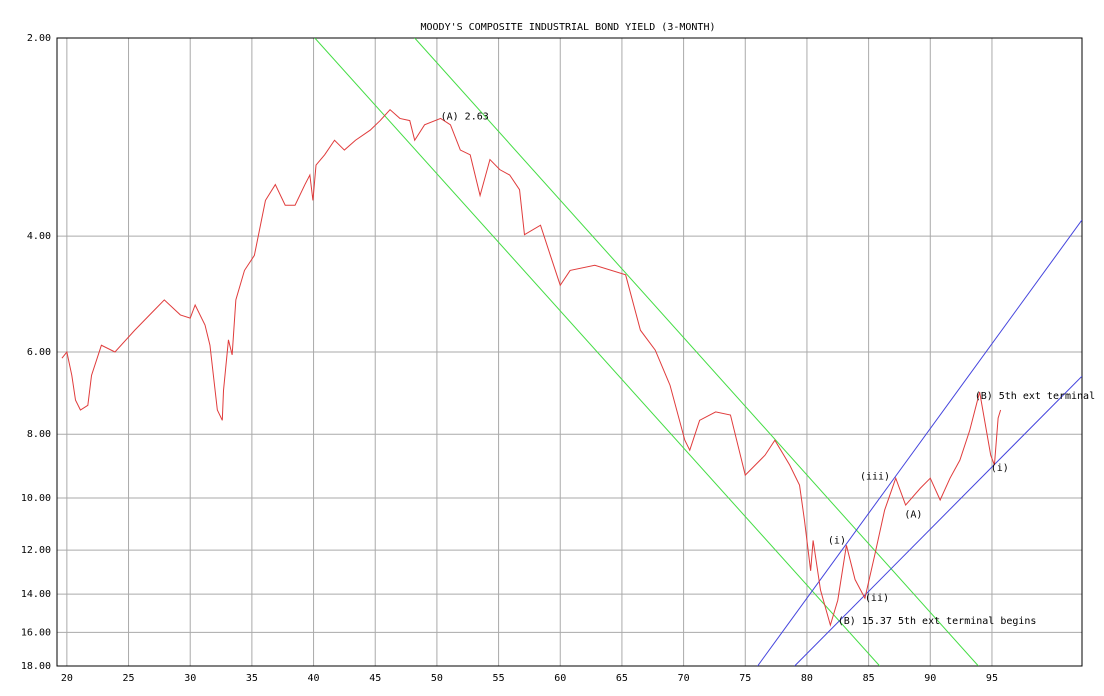 The width and height of the screenshot is (1104, 696). I want to click on y-tick-label: 8.00, so click(39, 434).